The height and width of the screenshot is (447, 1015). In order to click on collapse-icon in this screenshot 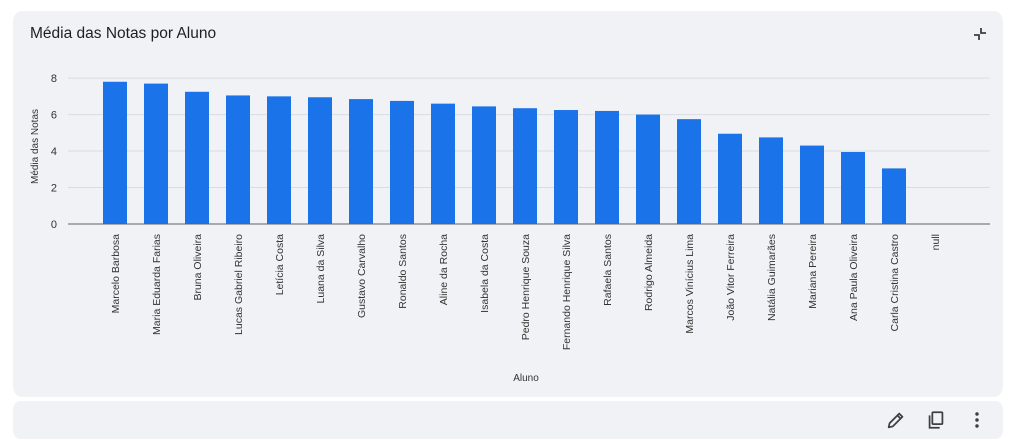, I will do `click(980, 34)`.